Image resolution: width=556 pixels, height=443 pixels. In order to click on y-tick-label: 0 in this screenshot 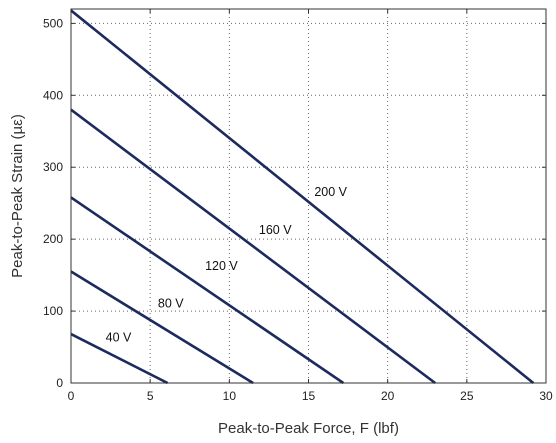, I will do `click(59, 383)`.